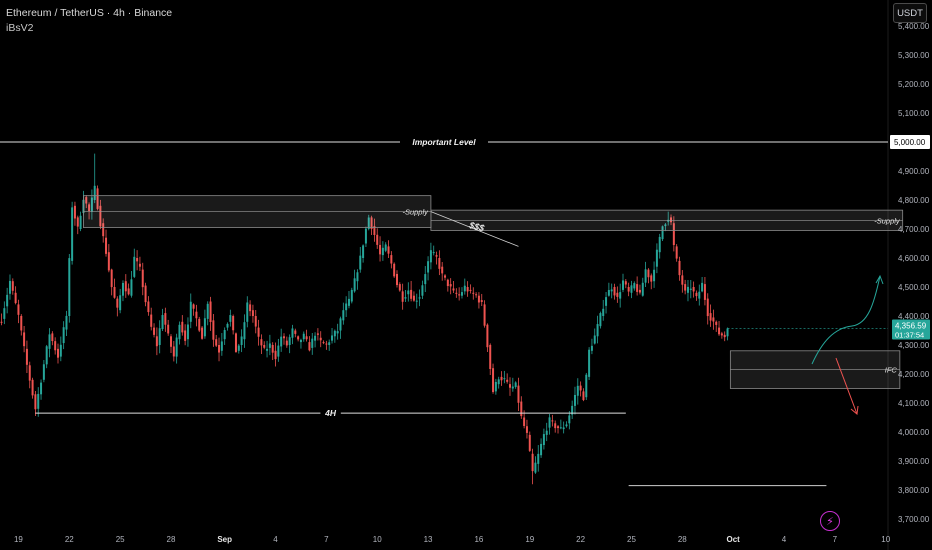  Describe the element at coordinates (815, 369) in the screenshot. I see `zone-ifc: IFC` at that location.